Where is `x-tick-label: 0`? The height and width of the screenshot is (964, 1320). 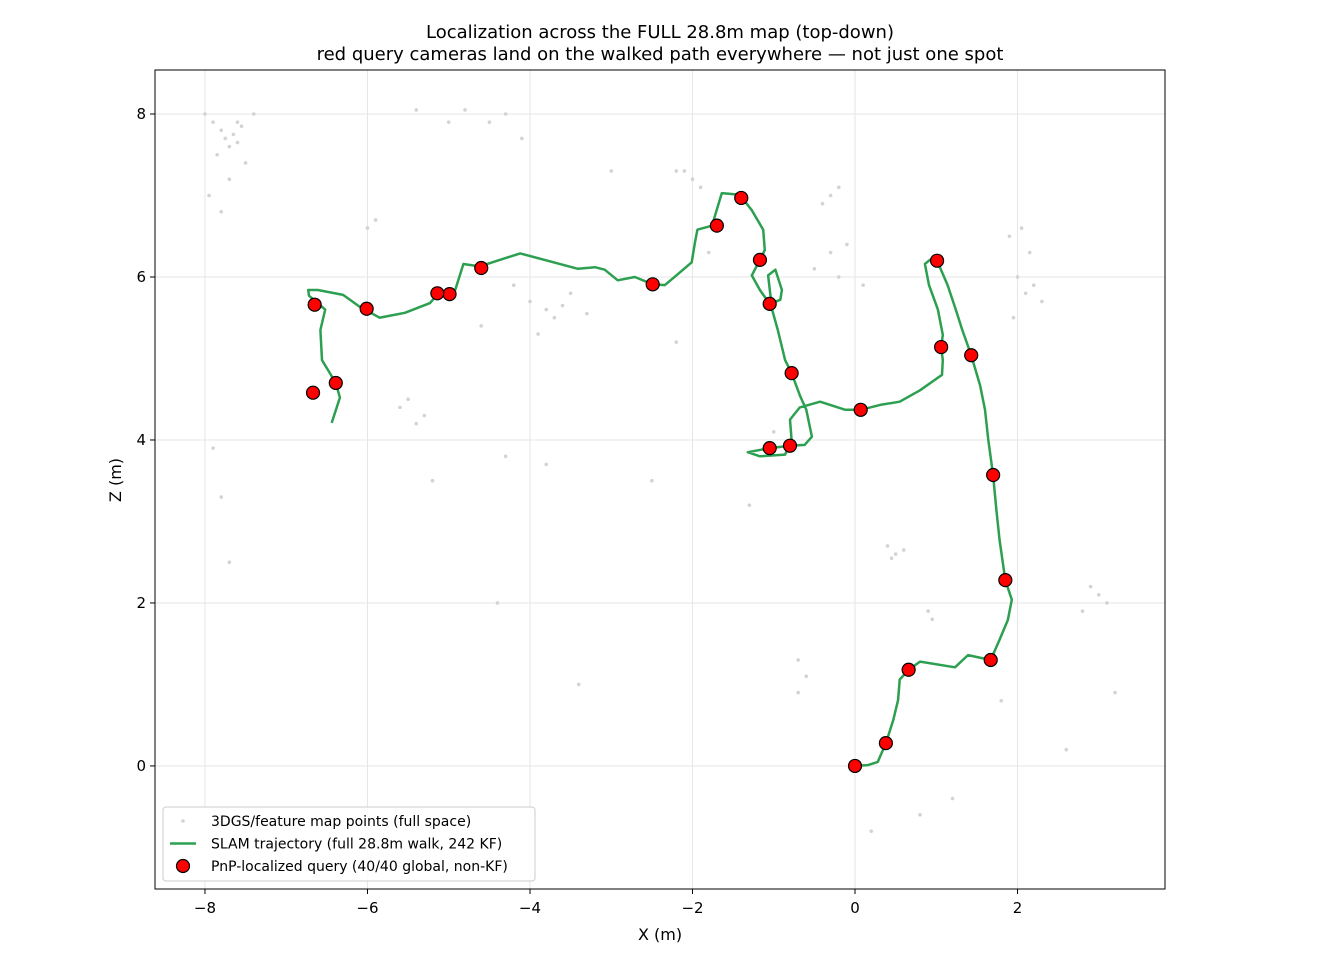
x-tick-label: 0 is located at coordinates (855, 908).